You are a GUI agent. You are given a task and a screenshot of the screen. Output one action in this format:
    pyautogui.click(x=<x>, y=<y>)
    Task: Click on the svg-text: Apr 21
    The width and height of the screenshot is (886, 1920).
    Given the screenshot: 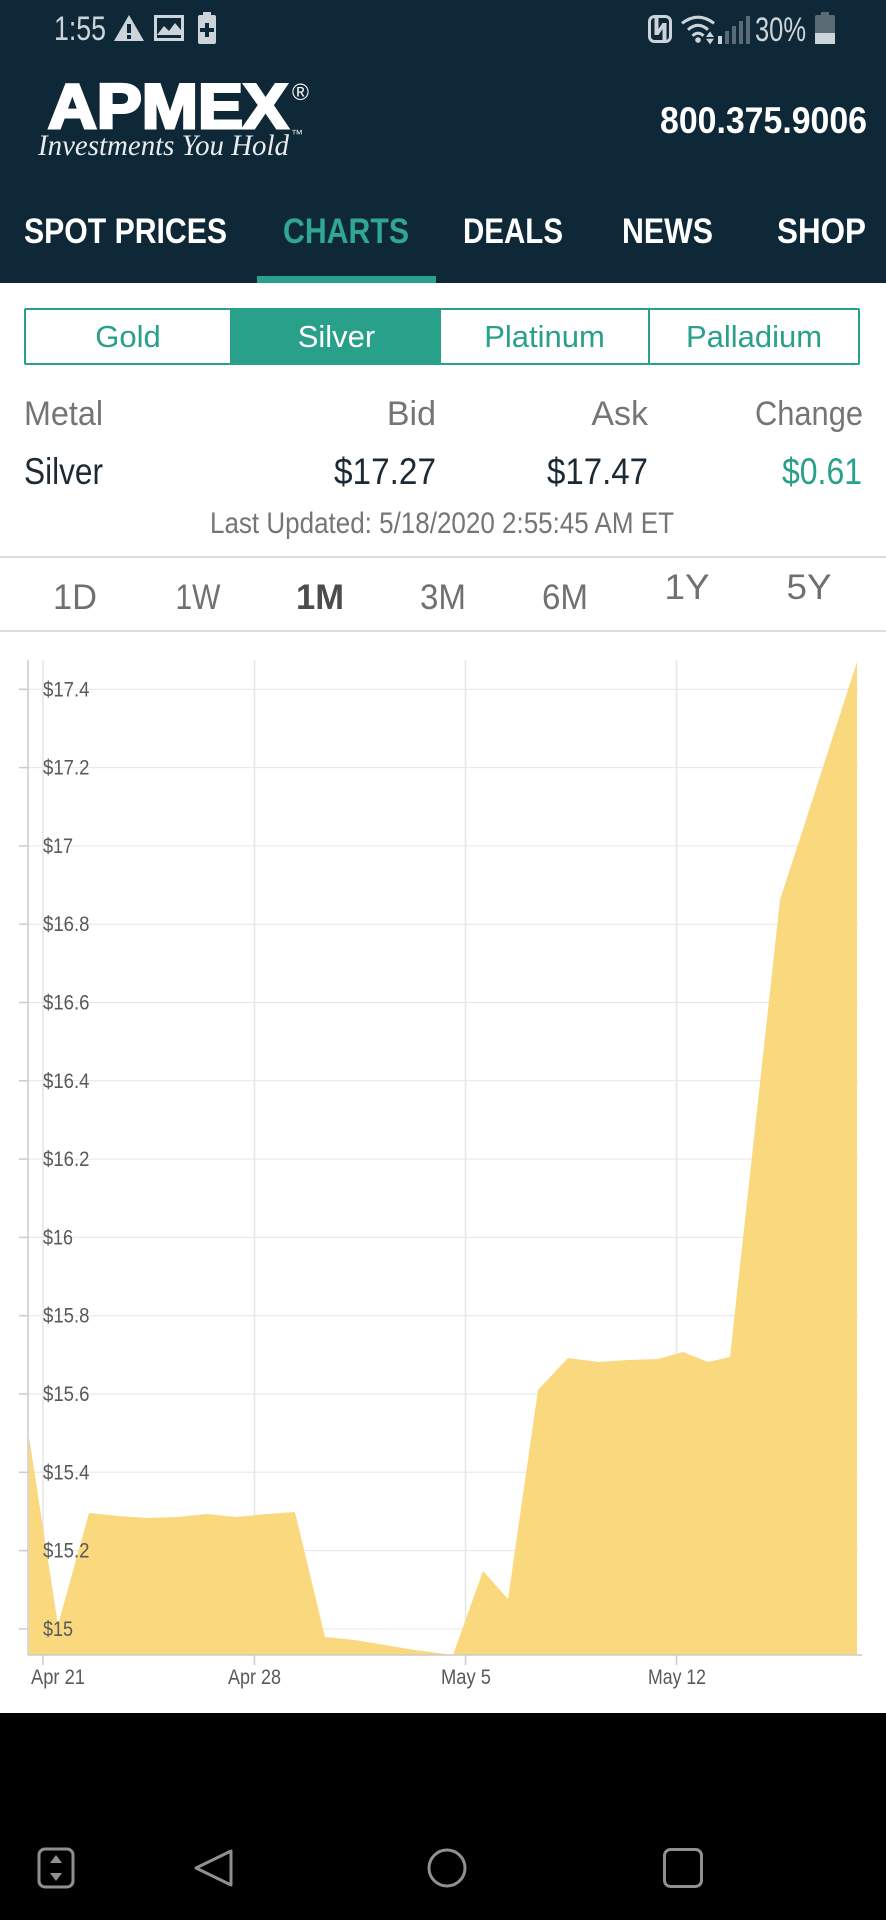 What is the action you would take?
    pyautogui.click(x=58, y=1677)
    